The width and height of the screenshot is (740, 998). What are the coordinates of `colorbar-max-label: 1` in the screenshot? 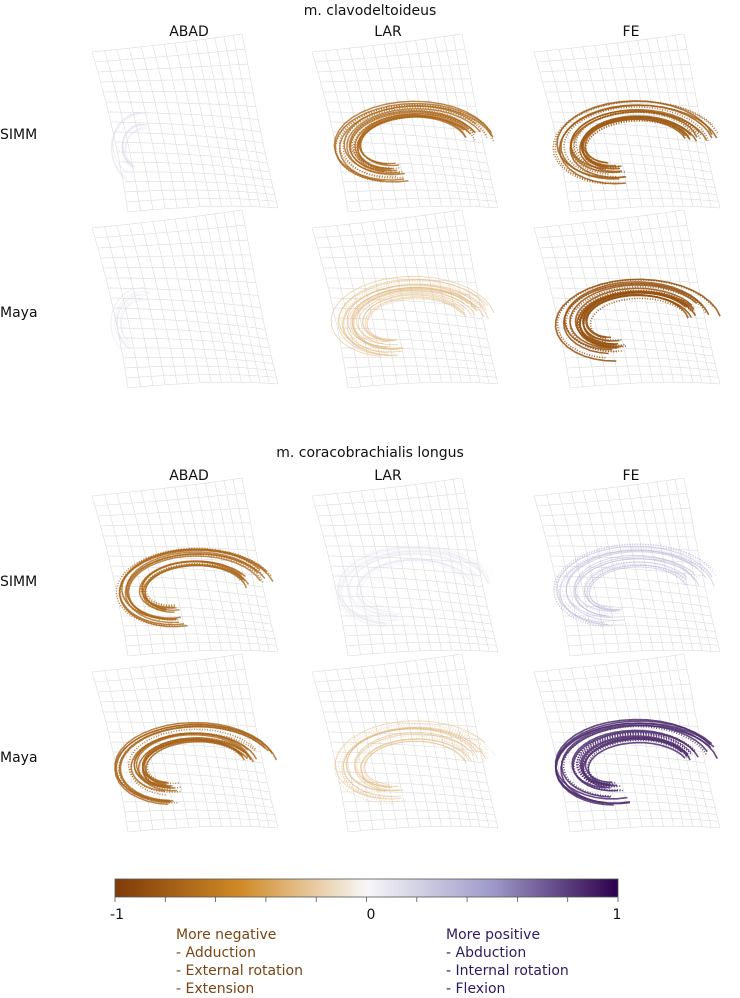 It's located at (617, 915).